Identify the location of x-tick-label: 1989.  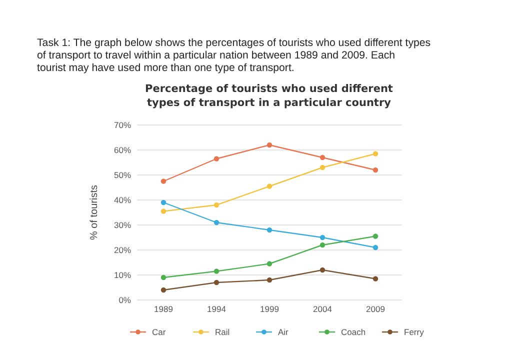
(164, 309).